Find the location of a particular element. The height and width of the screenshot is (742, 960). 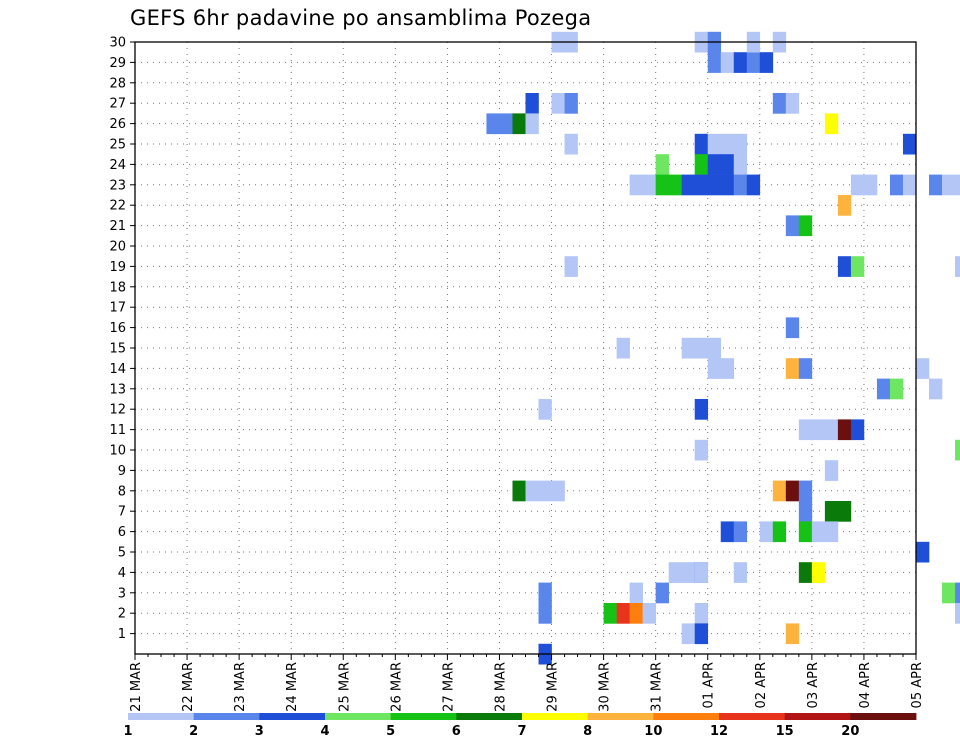

colorbar-label: 2 is located at coordinates (193, 731).